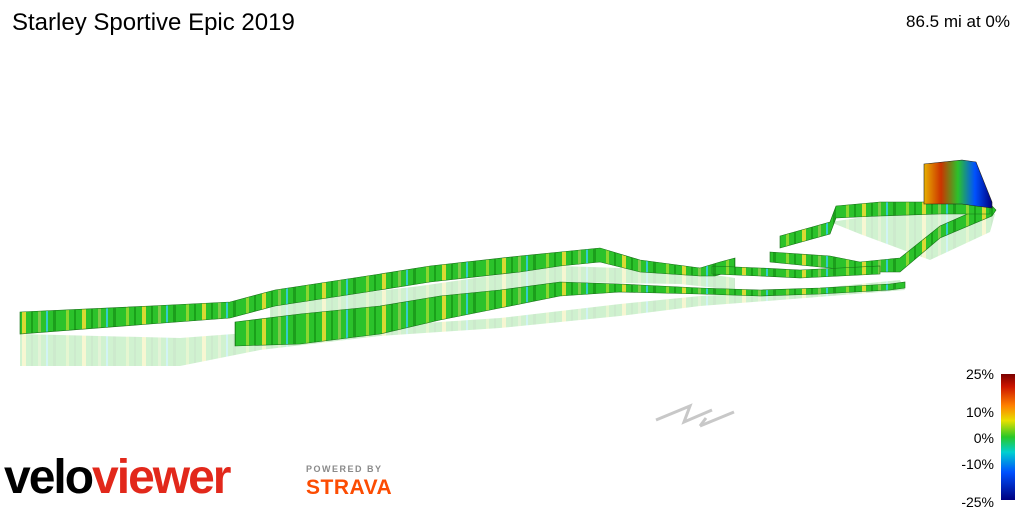 This screenshot has height=512, width=1024. Describe the element at coordinates (695, 415) in the screenshot. I see `north-arrow-icon` at that location.